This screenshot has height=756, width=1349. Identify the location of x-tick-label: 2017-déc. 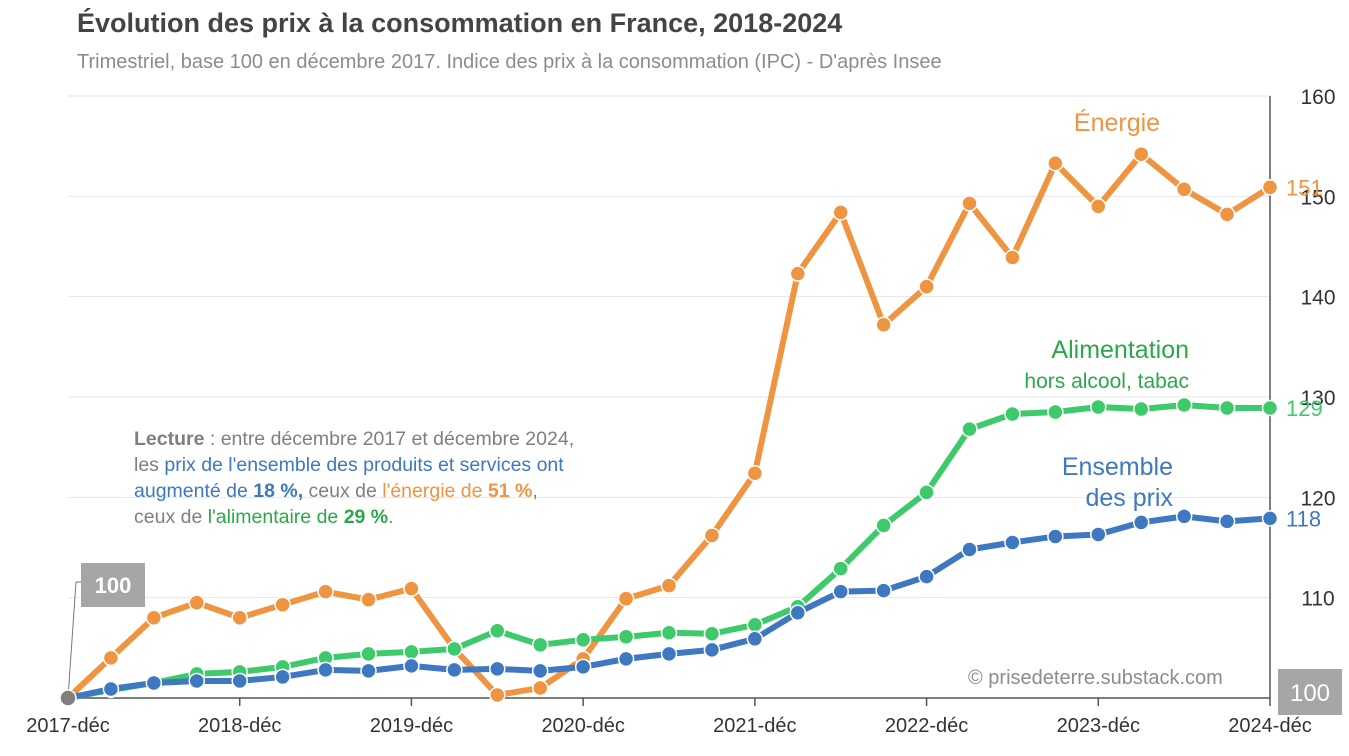
(67, 726).